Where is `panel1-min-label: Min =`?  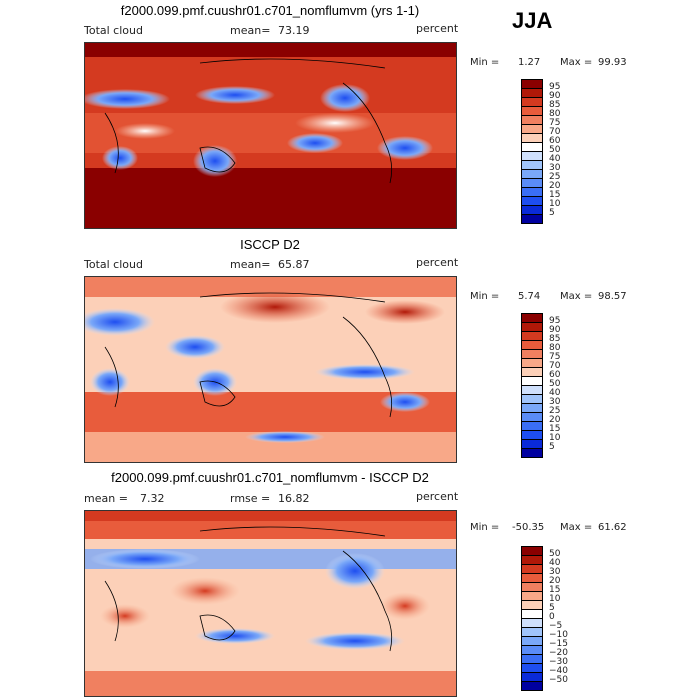 panel1-min-label: Min = is located at coordinates (485, 62).